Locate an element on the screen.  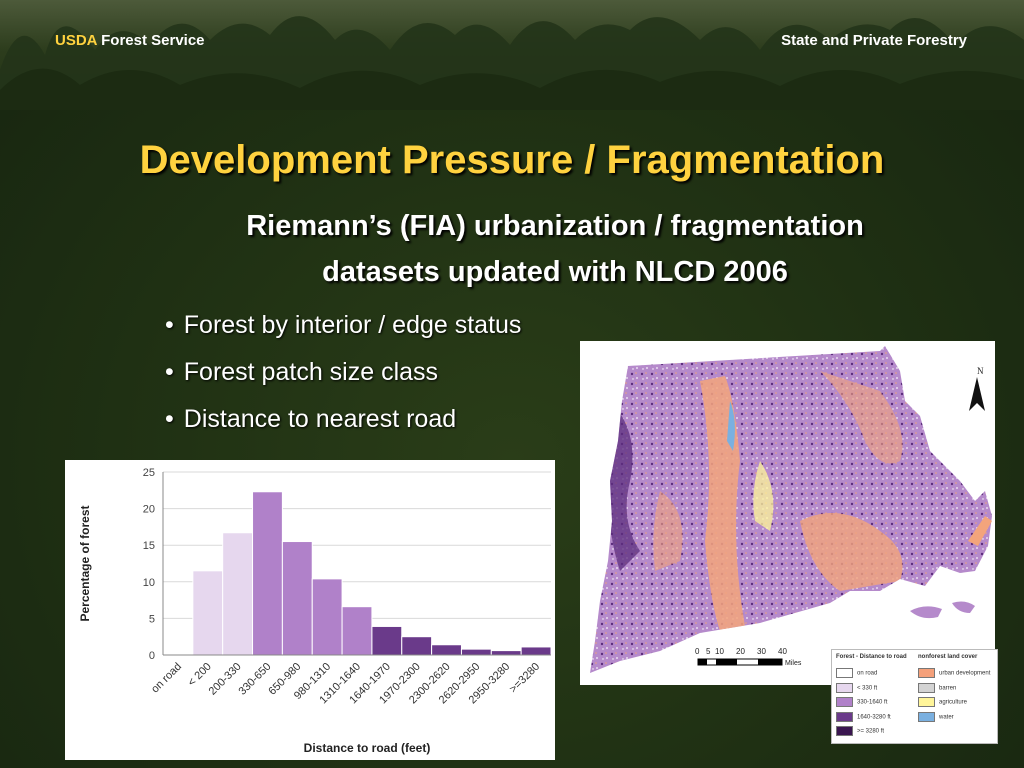
legend-title: Forest - Distance to road is located at coordinates (871, 657).